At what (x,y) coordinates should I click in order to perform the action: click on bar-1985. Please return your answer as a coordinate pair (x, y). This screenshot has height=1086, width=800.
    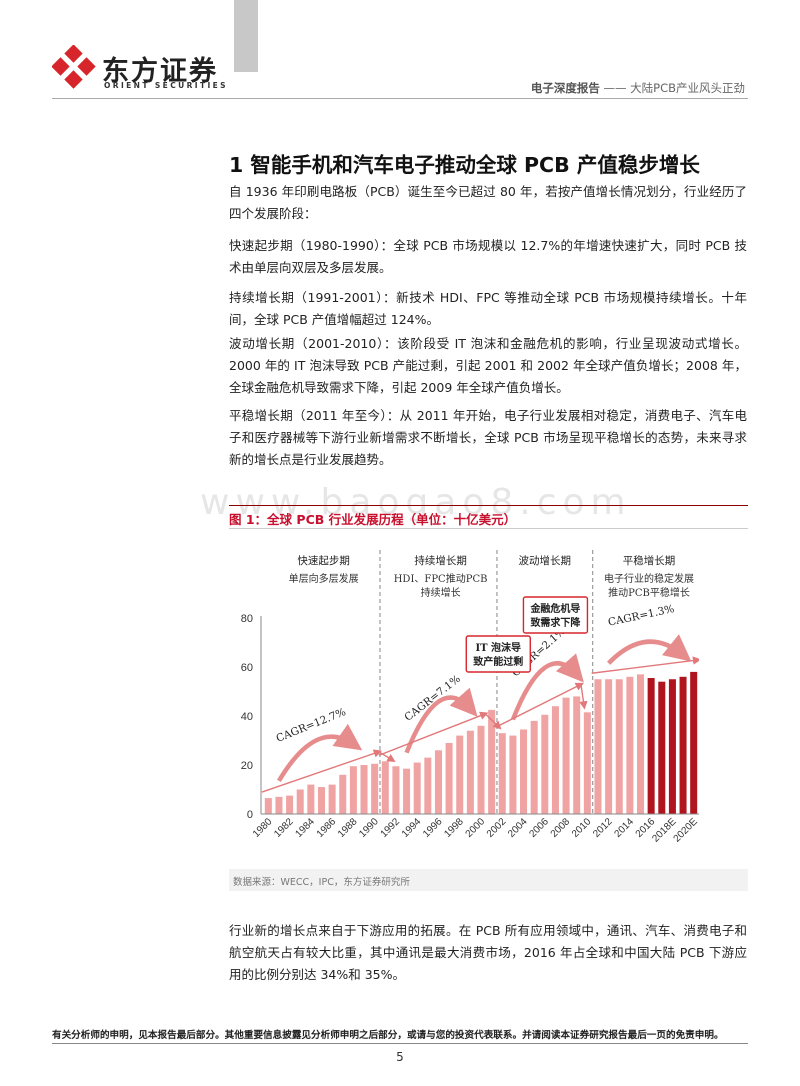
    Looking at the image, I should click on (321, 800).